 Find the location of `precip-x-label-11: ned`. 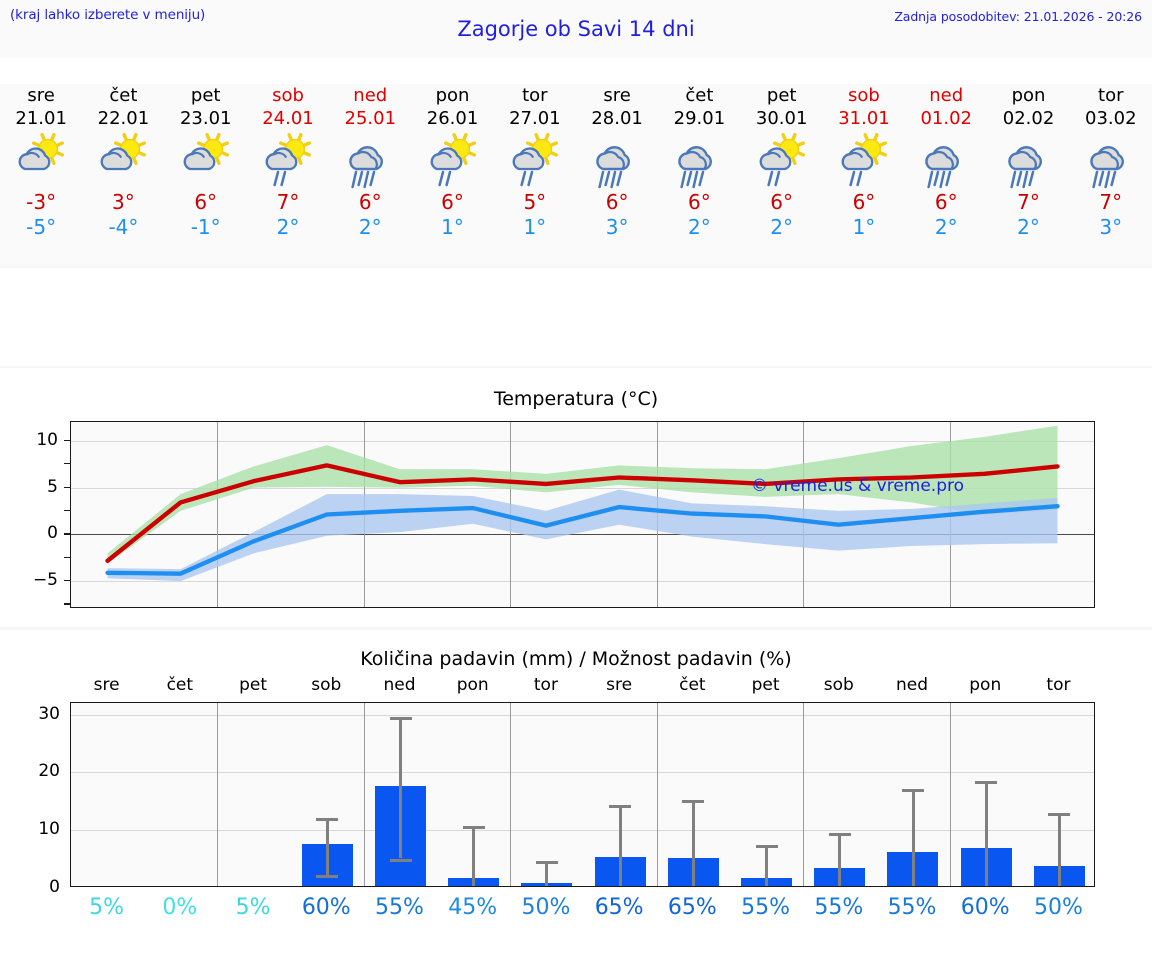

precip-x-label-11: ned is located at coordinates (912, 685).